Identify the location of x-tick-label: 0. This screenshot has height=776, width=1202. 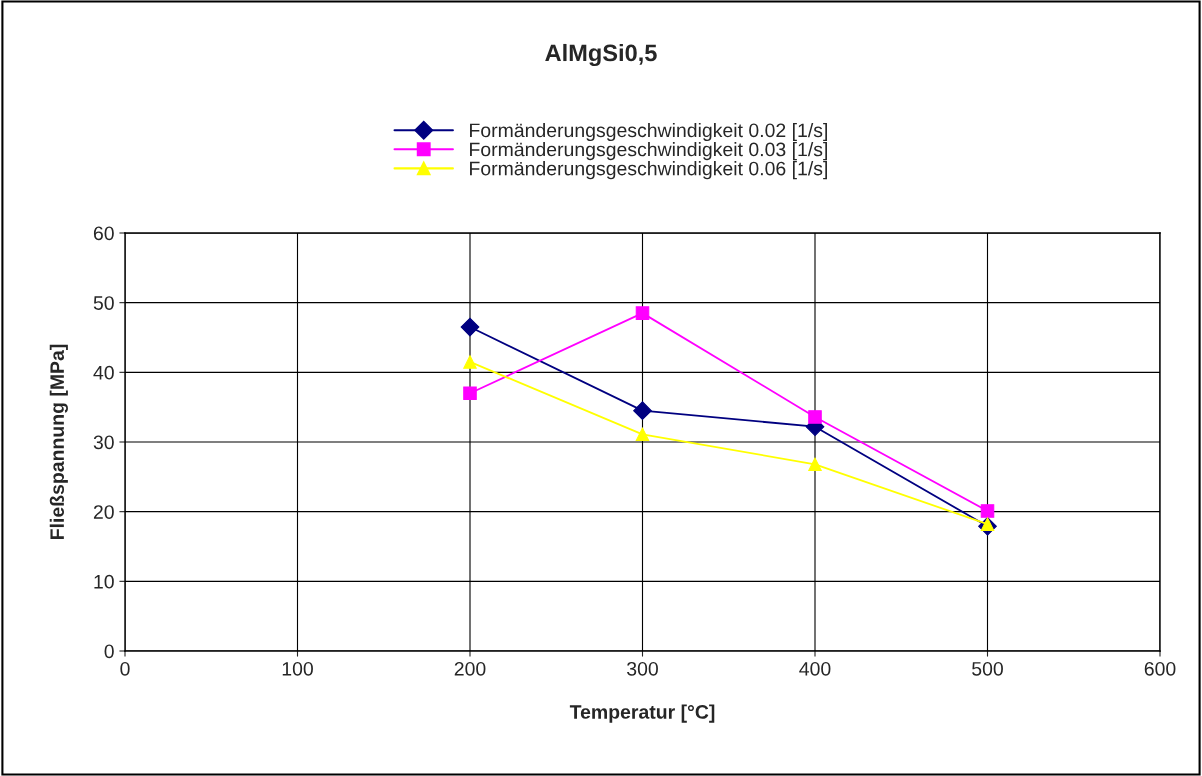
(125, 668).